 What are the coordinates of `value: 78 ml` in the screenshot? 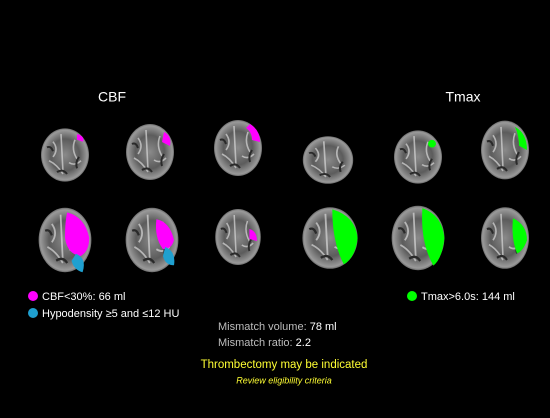 It's located at (323, 327).